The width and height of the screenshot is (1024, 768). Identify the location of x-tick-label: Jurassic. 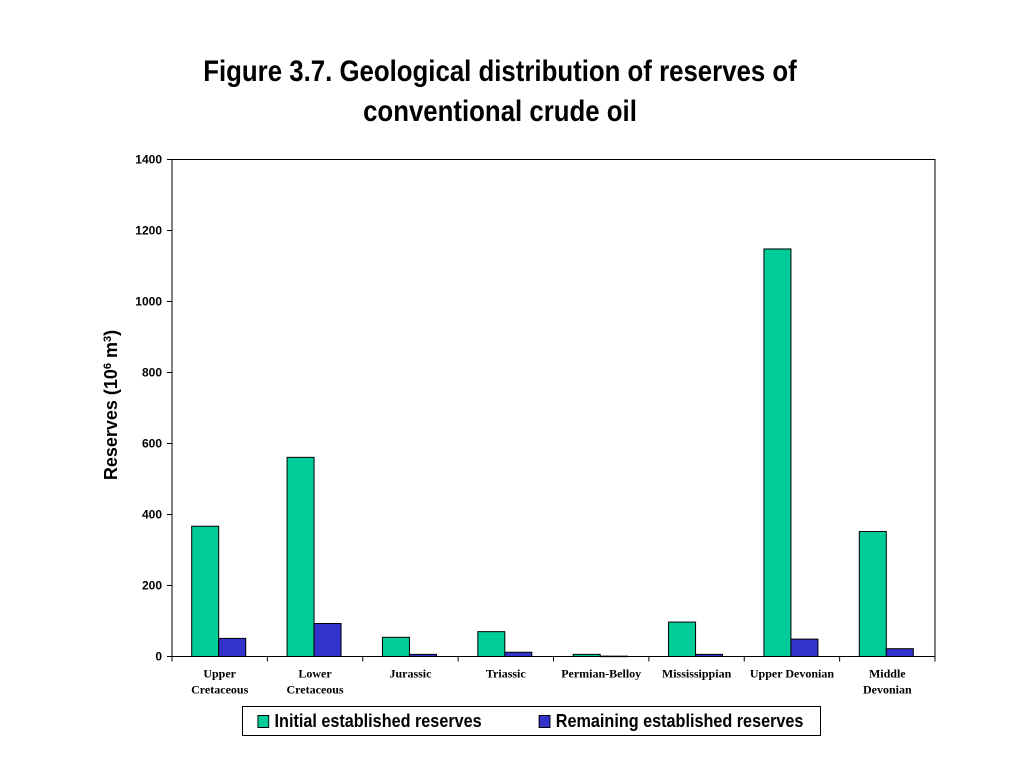
(410, 674).